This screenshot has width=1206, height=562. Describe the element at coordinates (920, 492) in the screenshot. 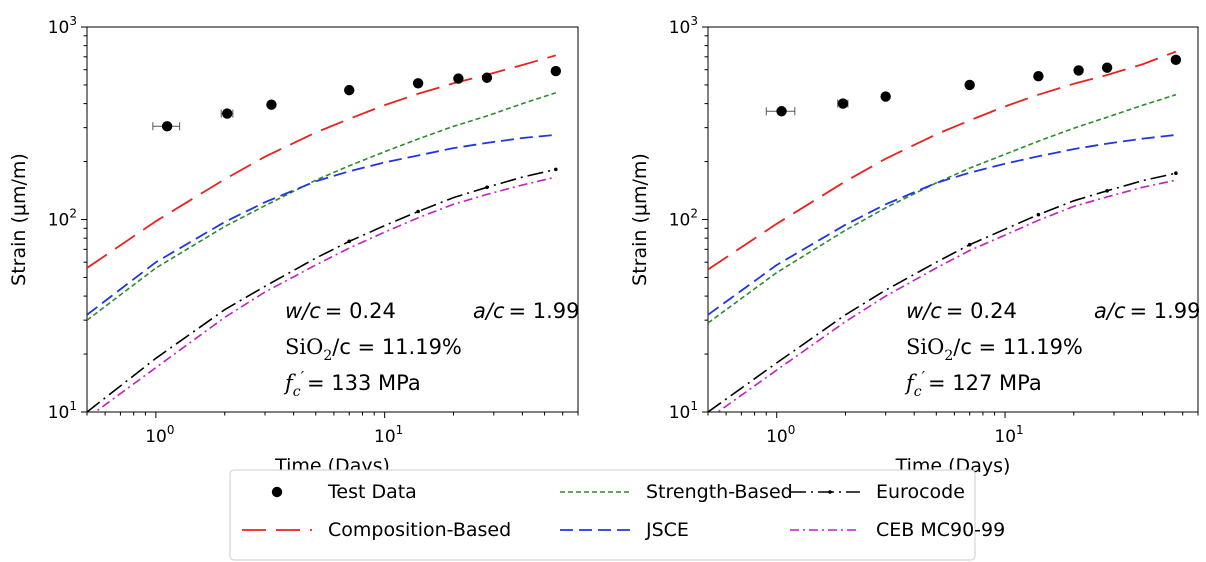

I see `legend-label: Eurocode` at that location.